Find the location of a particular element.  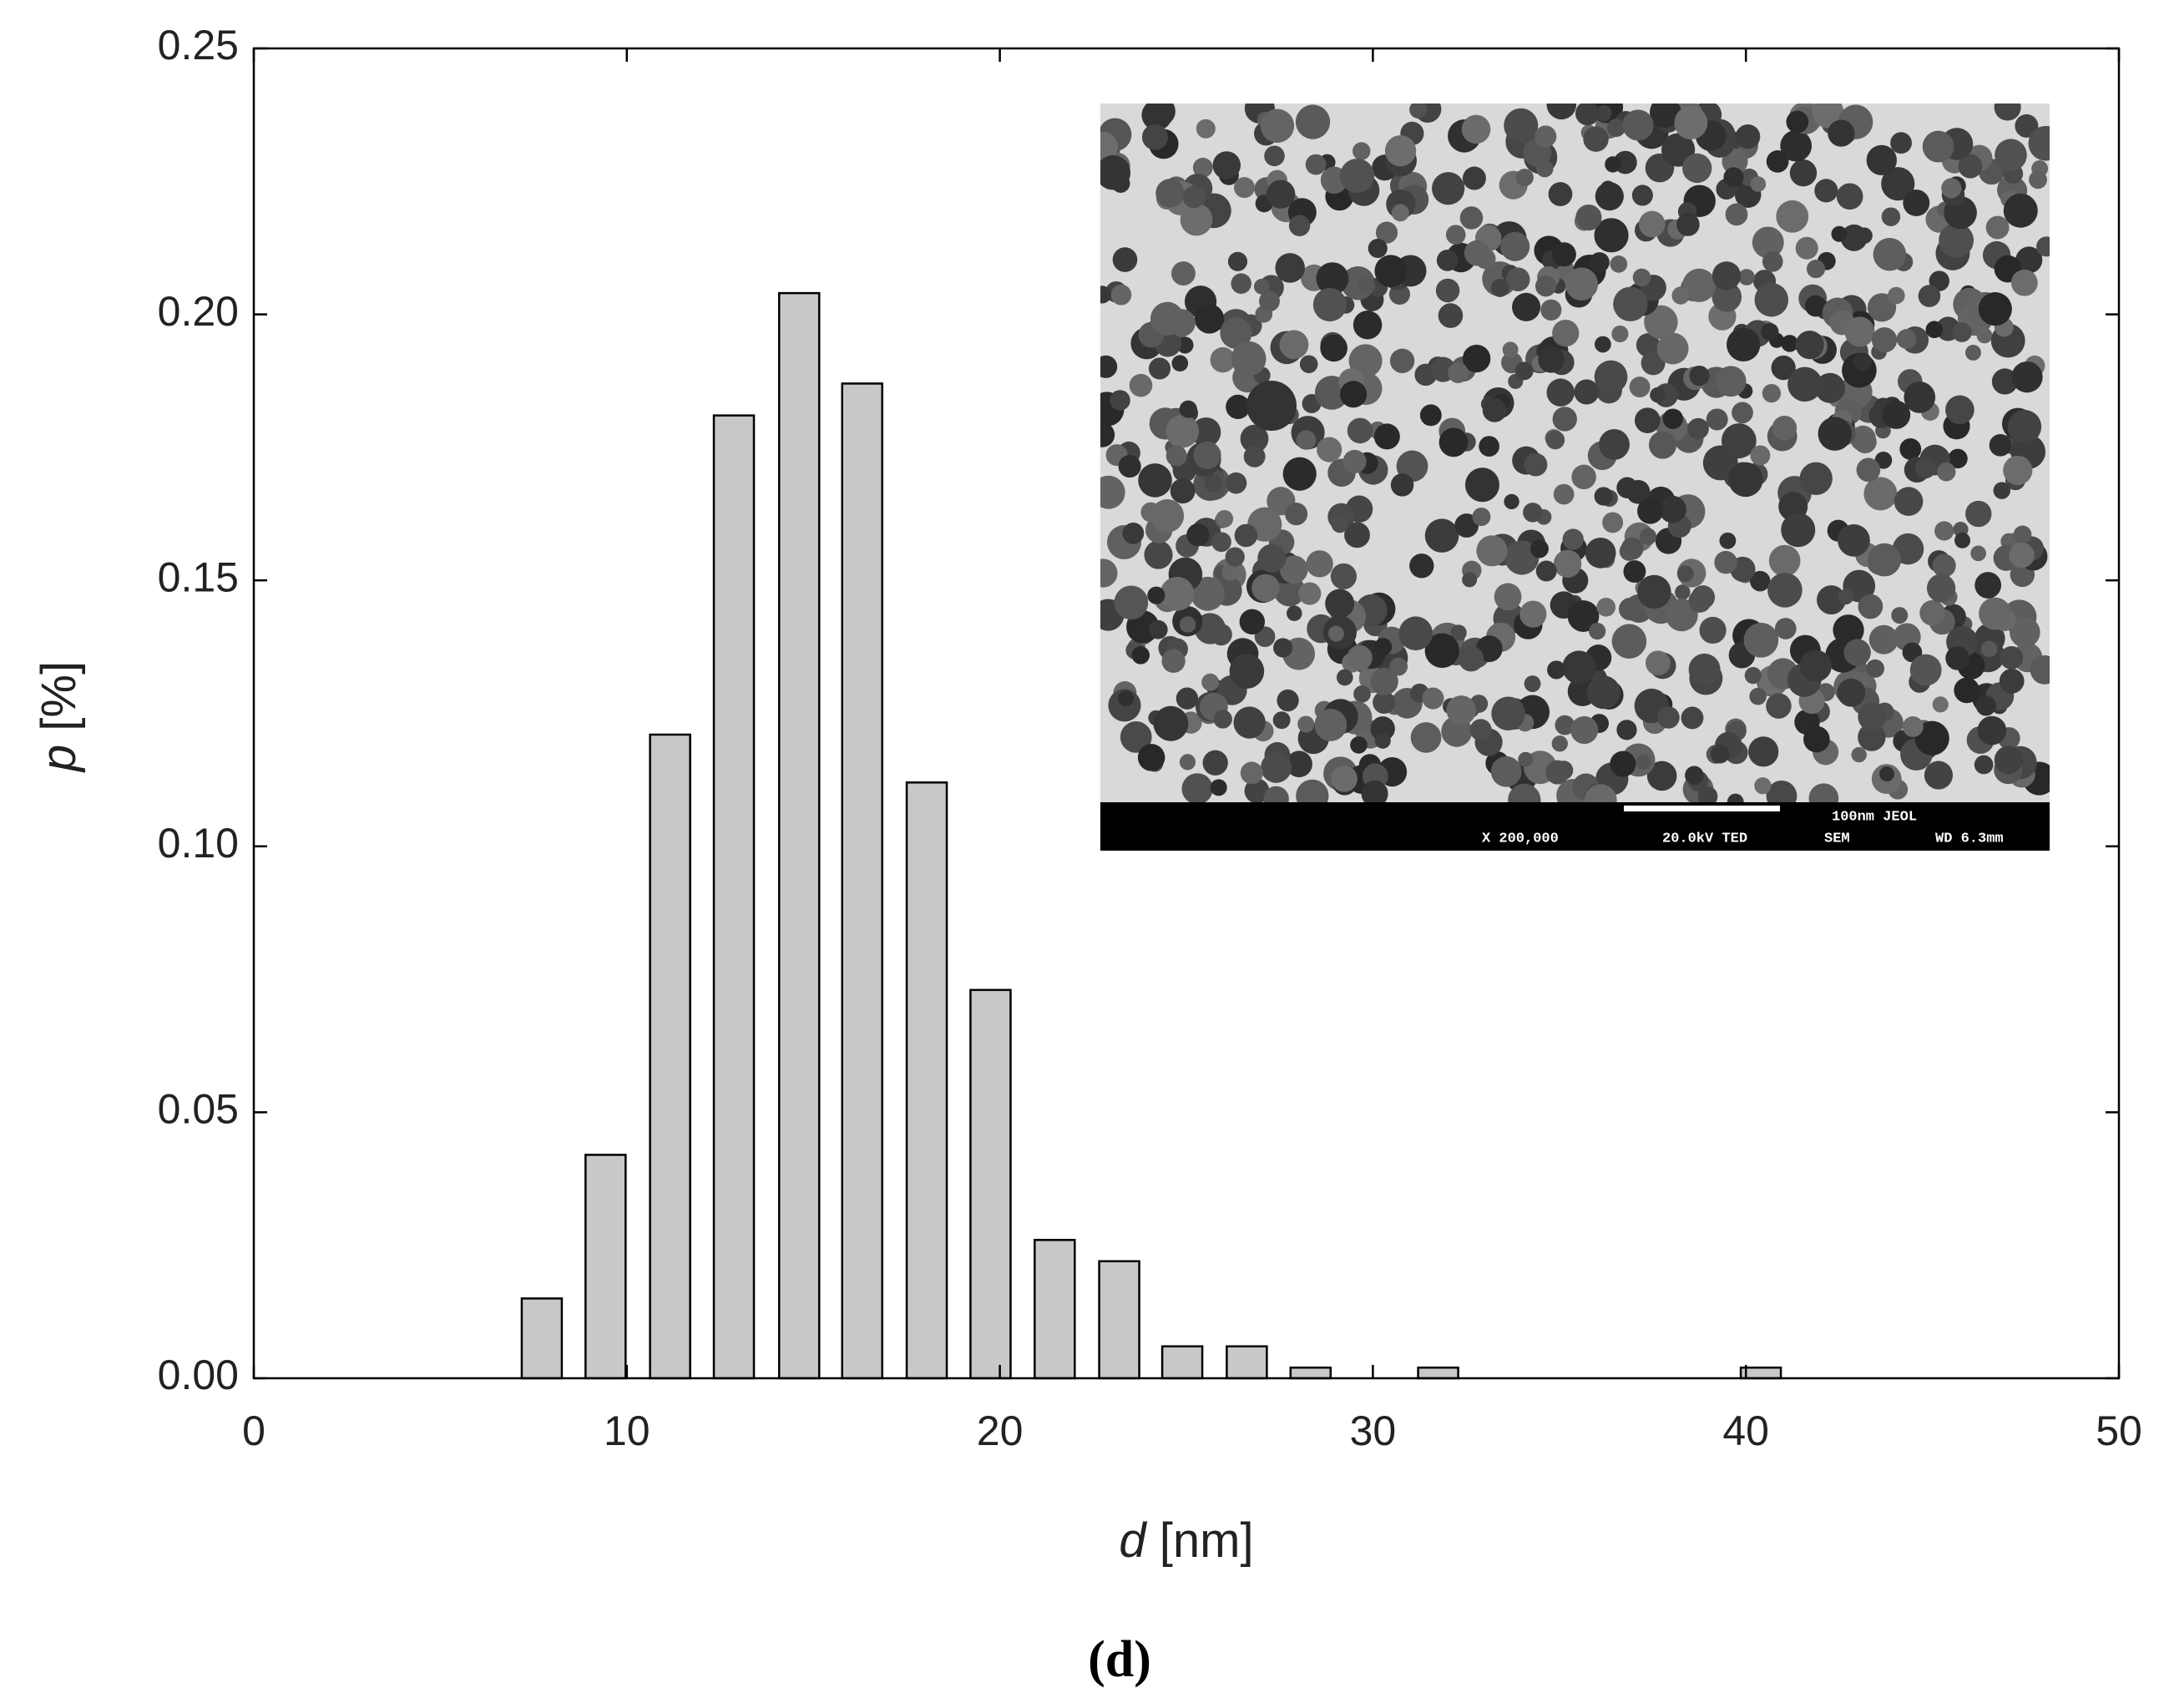

y-label-symbol: p is located at coordinates (59, 759).